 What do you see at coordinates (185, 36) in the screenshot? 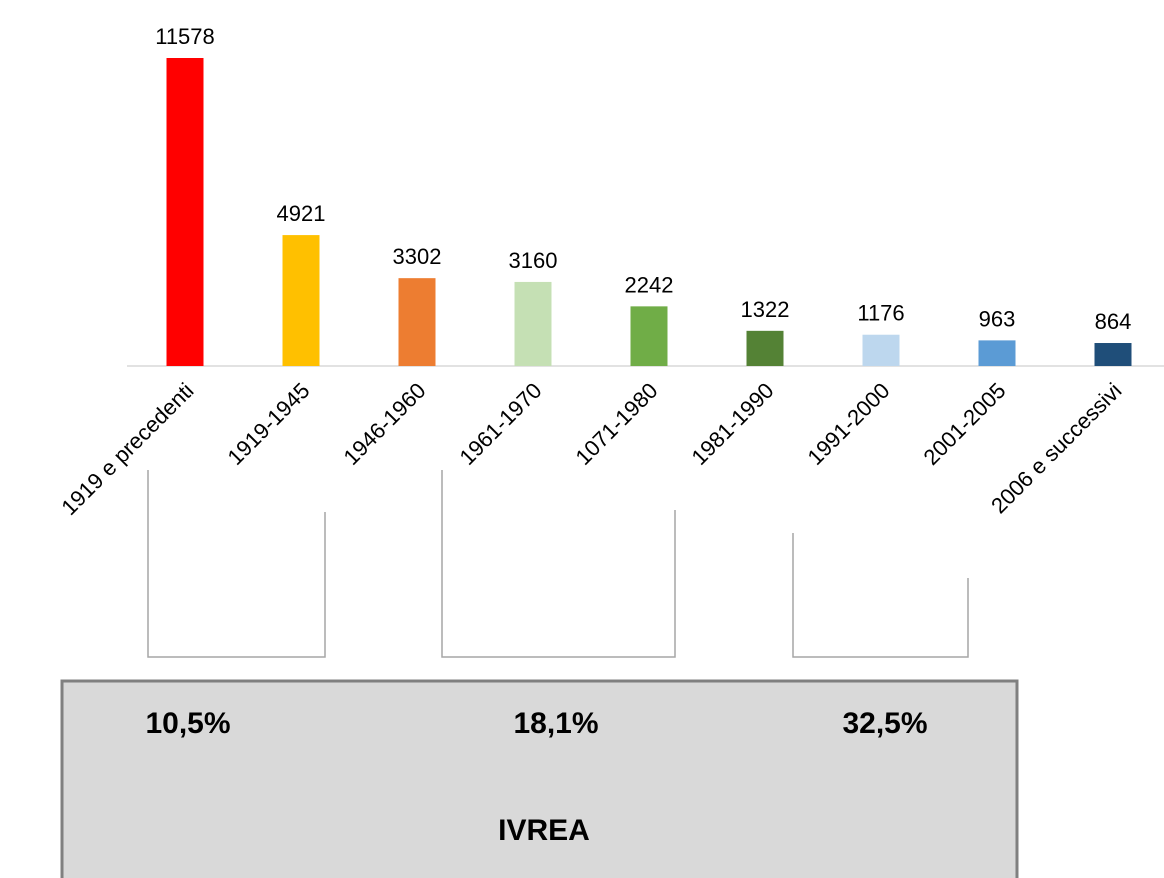
I see `data-label: 11578` at bounding box center [185, 36].